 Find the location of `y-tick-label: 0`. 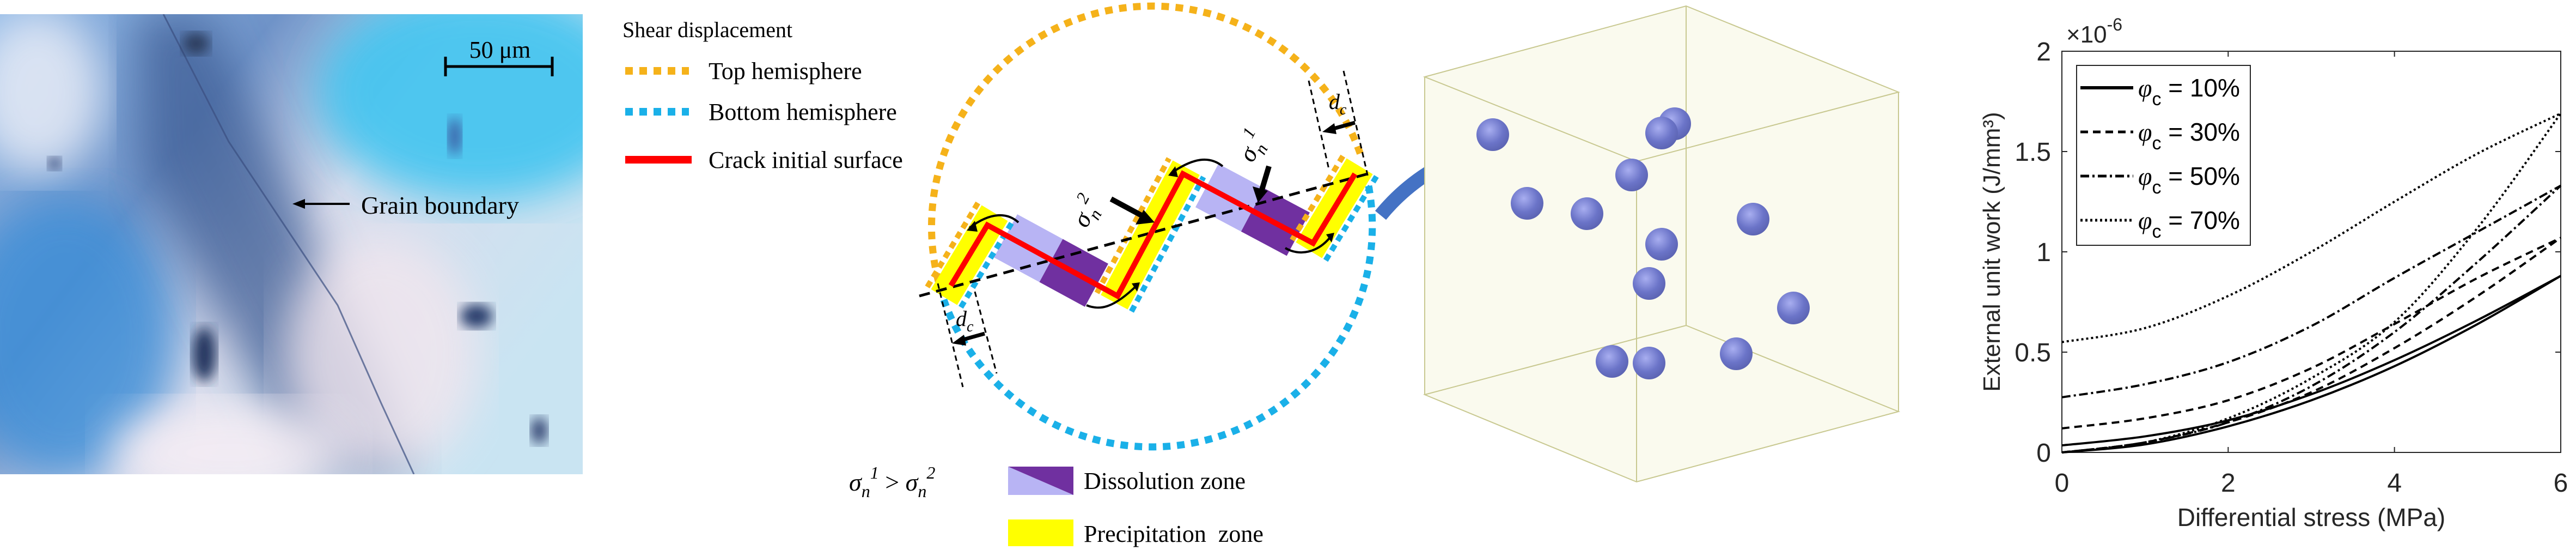

y-tick-label: 0 is located at coordinates (2043, 453).